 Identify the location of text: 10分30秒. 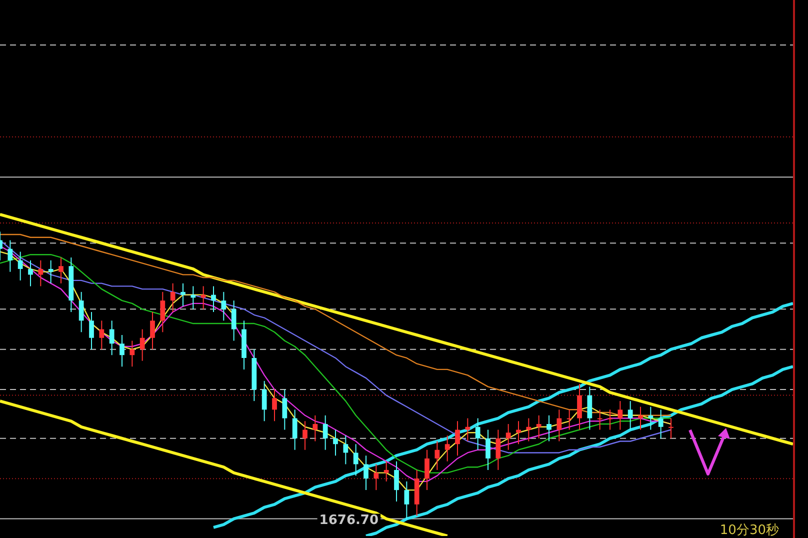
(749, 530).